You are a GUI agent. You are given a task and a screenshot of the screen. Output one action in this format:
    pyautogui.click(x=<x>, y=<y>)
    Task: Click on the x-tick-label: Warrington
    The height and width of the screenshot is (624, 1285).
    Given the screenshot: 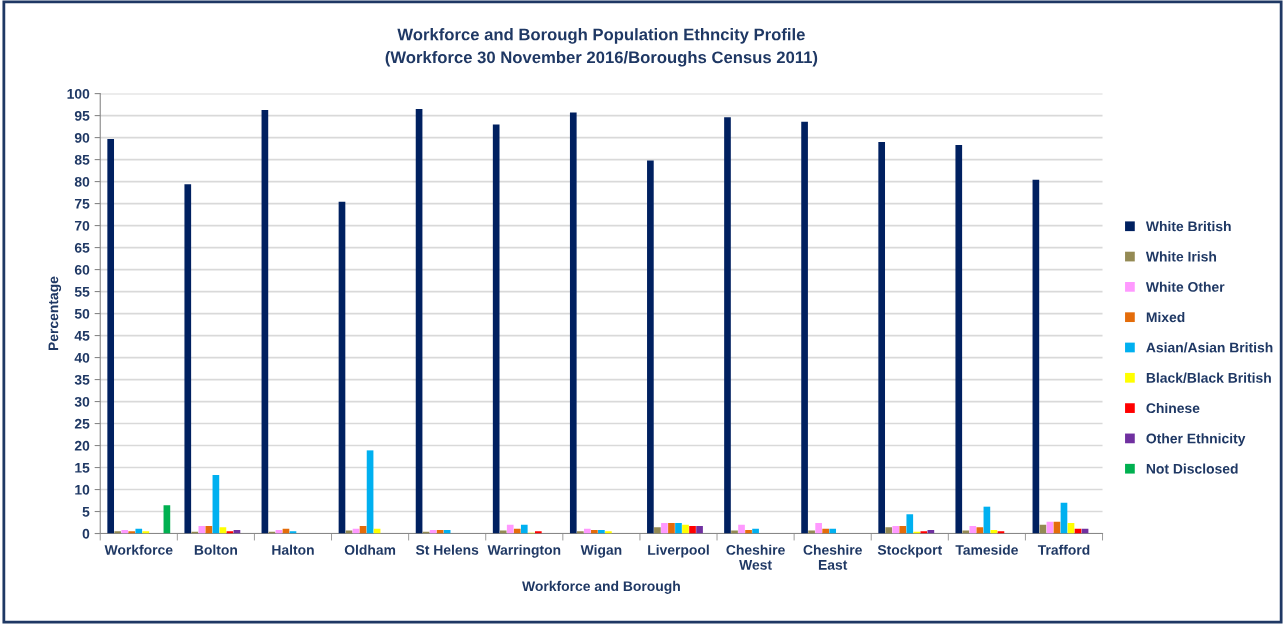 What is the action you would take?
    pyautogui.click(x=524, y=551)
    